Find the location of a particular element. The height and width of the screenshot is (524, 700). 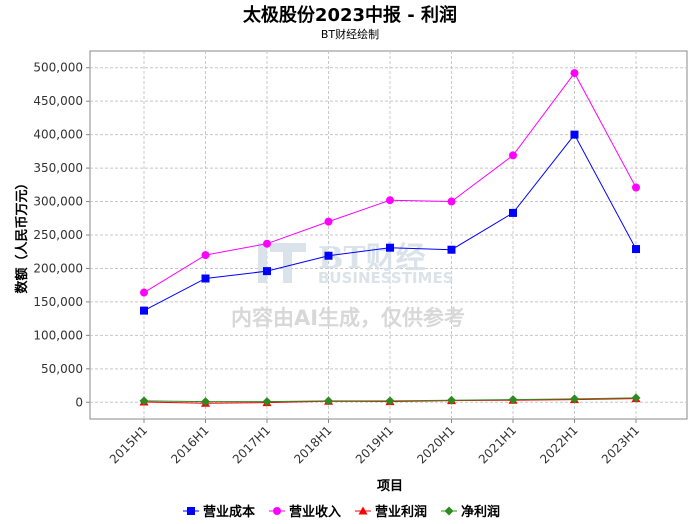

y-axis-label: 数额（人民币万元） is located at coordinates (22, 234).